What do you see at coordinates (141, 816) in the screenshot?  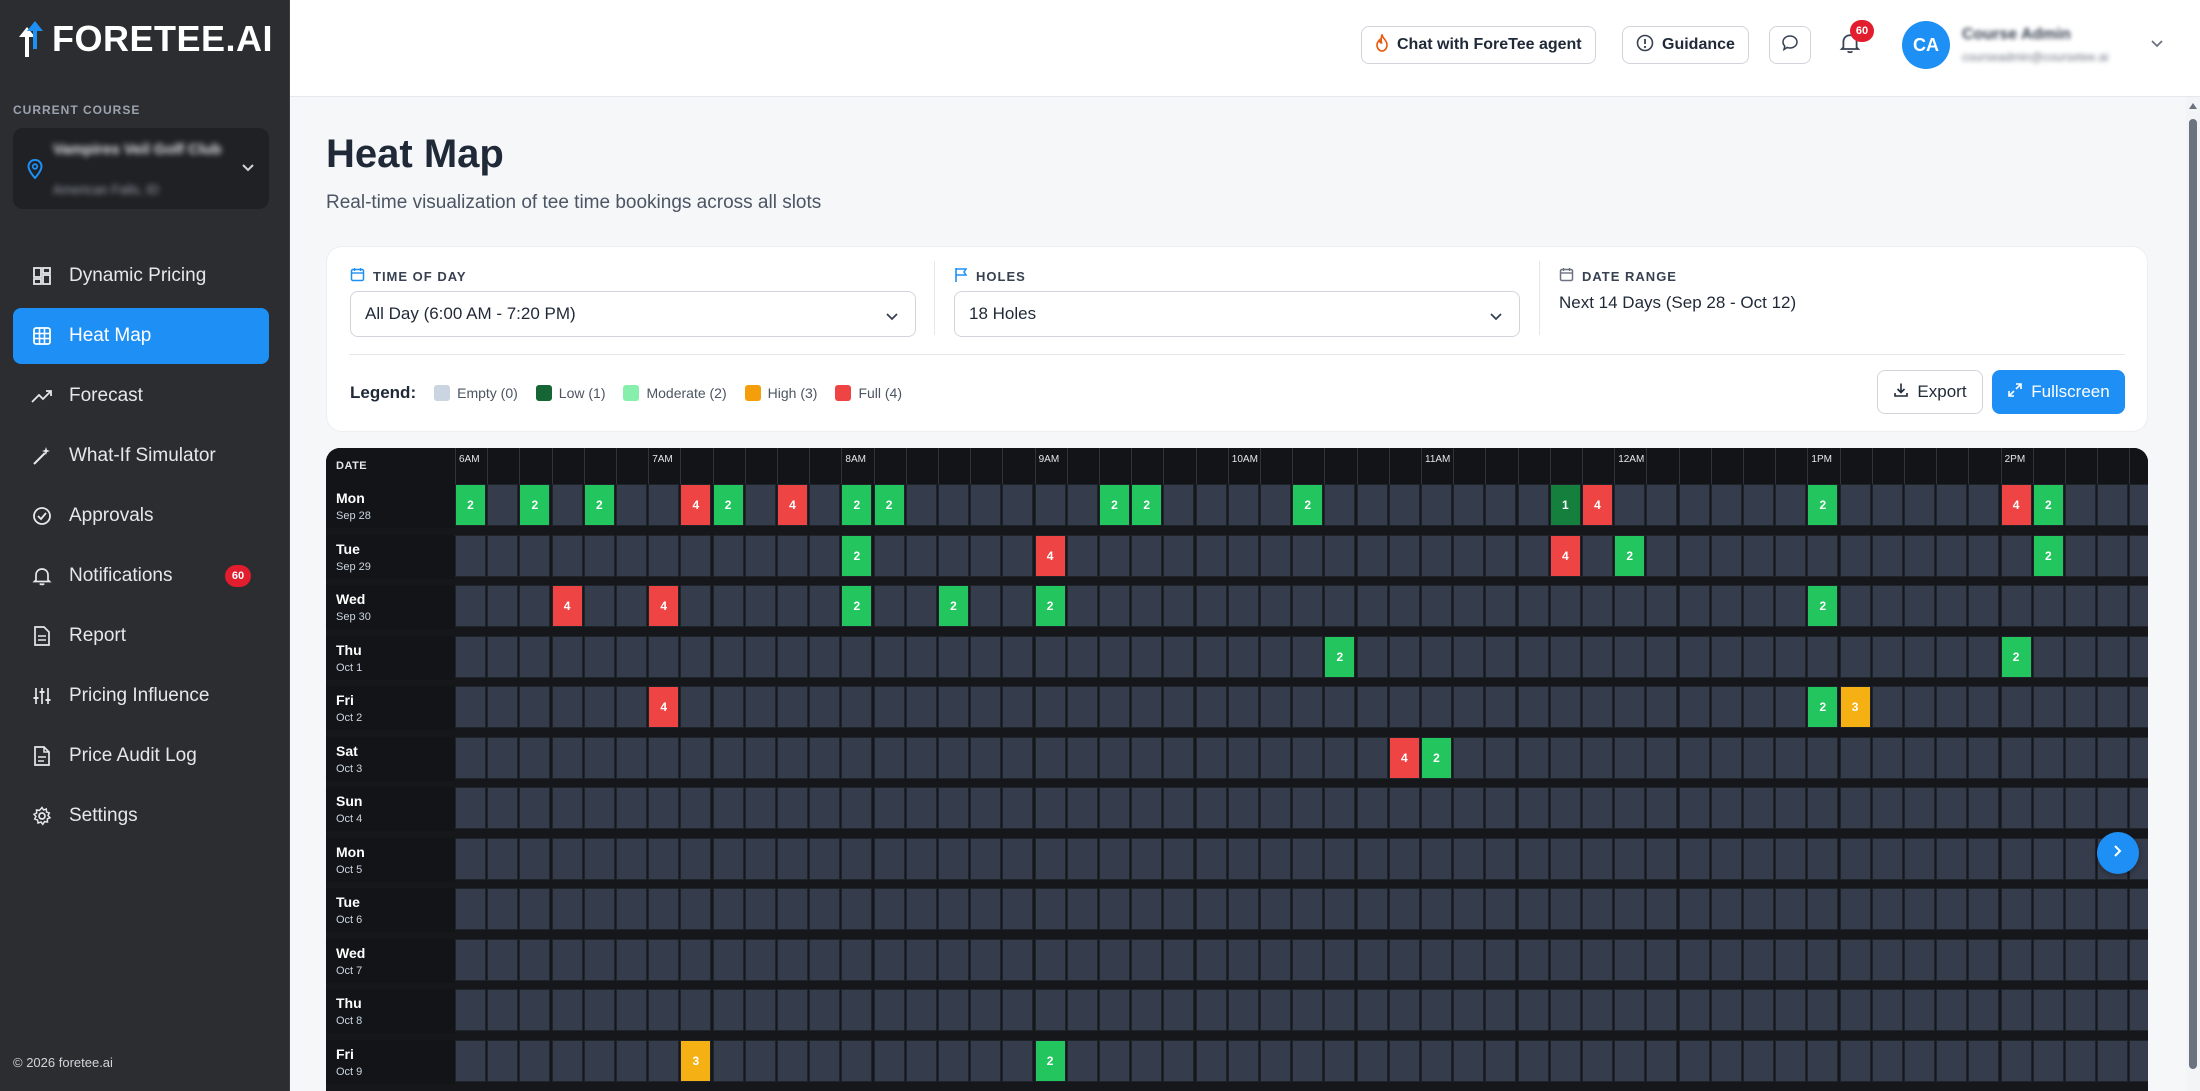 I see `sidebar-item-settings: Settings` at bounding box center [141, 816].